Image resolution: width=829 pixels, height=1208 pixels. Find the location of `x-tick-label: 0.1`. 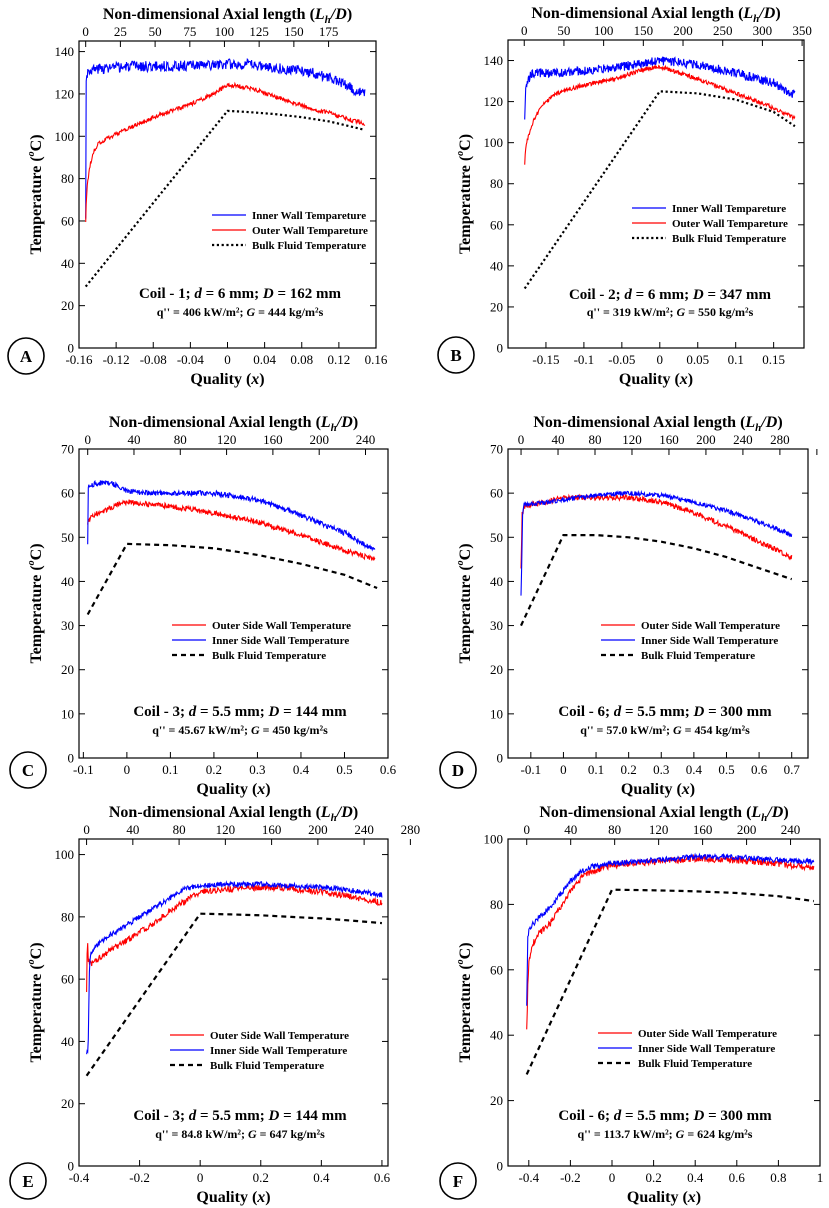

x-tick-label: 0.1 is located at coordinates (596, 769).